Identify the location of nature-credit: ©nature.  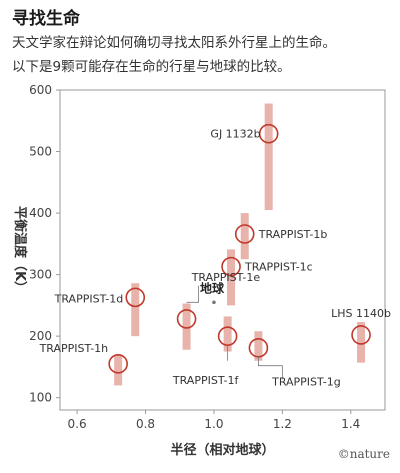
(363, 454).